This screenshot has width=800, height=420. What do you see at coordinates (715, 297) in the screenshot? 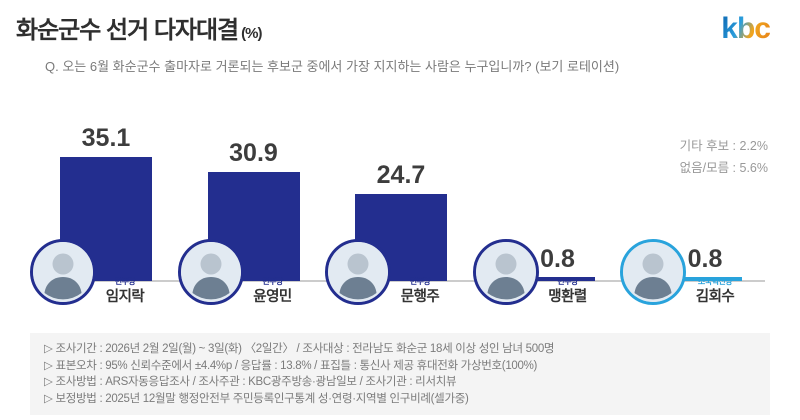
I see `candidate-name: 김회수` at bounding box center [715, 297].